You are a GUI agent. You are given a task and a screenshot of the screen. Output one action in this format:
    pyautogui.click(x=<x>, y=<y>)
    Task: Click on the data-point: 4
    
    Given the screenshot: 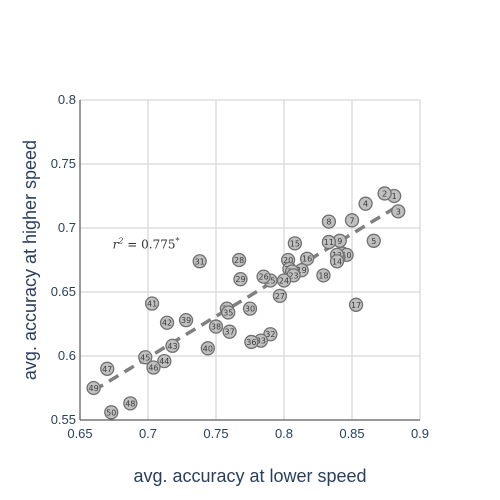 What is the action you would take?
    pyautogui.click(x=365, y=203)
    